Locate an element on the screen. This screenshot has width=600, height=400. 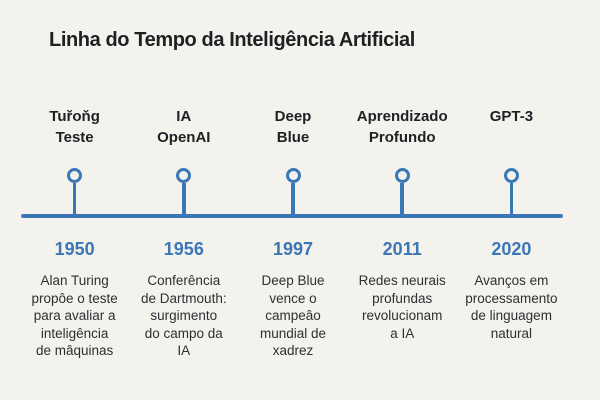
milestone-year: 1956 is located at coordinates (183, 249).